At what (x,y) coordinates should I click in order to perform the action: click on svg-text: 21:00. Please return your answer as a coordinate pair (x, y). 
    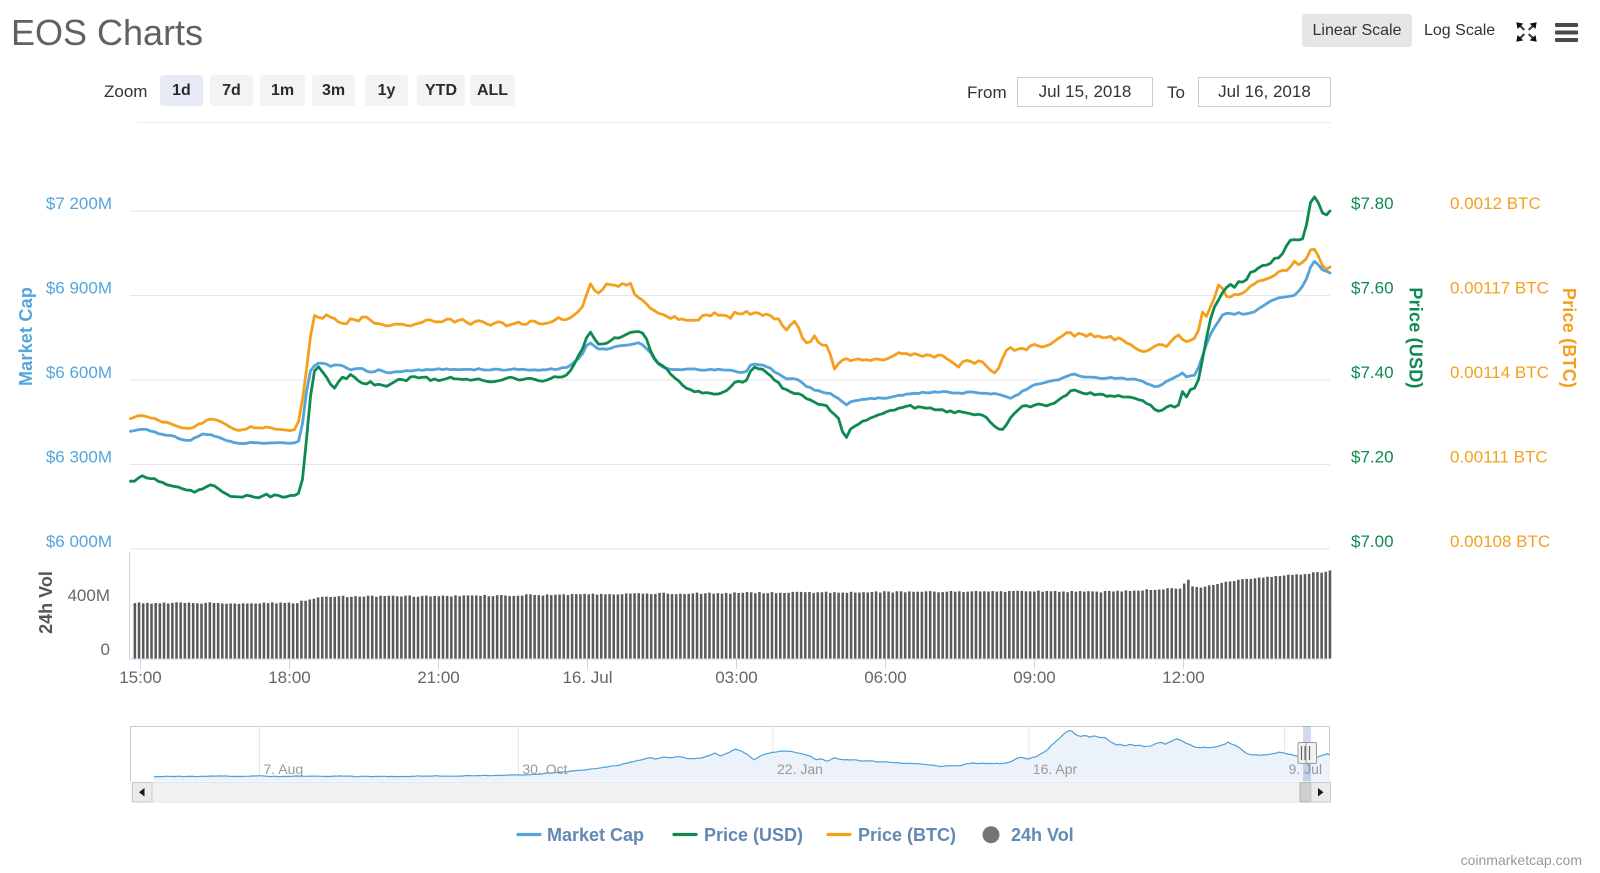
    Looking at the image, I should click on (438, 677).